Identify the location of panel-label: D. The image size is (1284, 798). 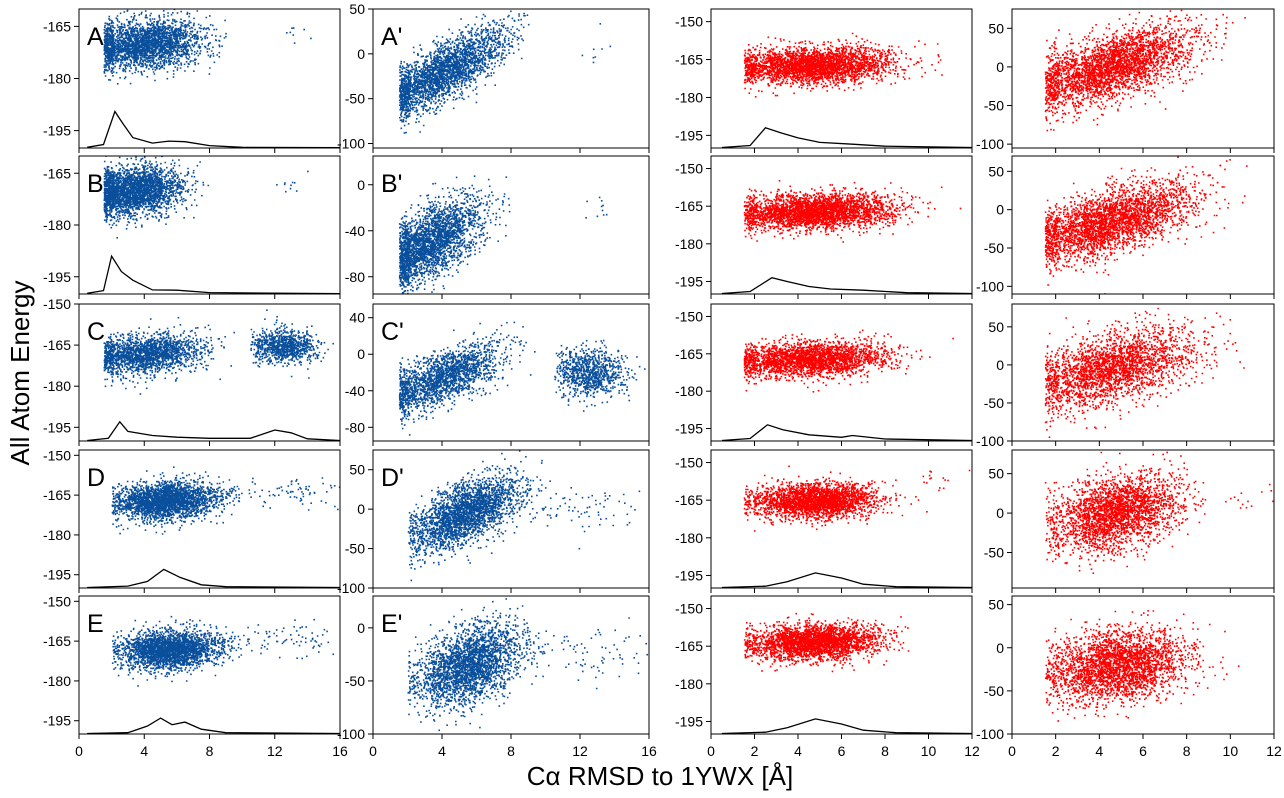
(96, 478).